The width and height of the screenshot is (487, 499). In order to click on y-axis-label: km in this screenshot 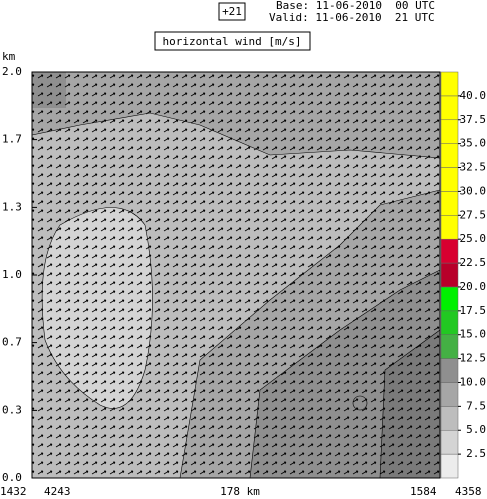, I will do `click(9, 56)`.